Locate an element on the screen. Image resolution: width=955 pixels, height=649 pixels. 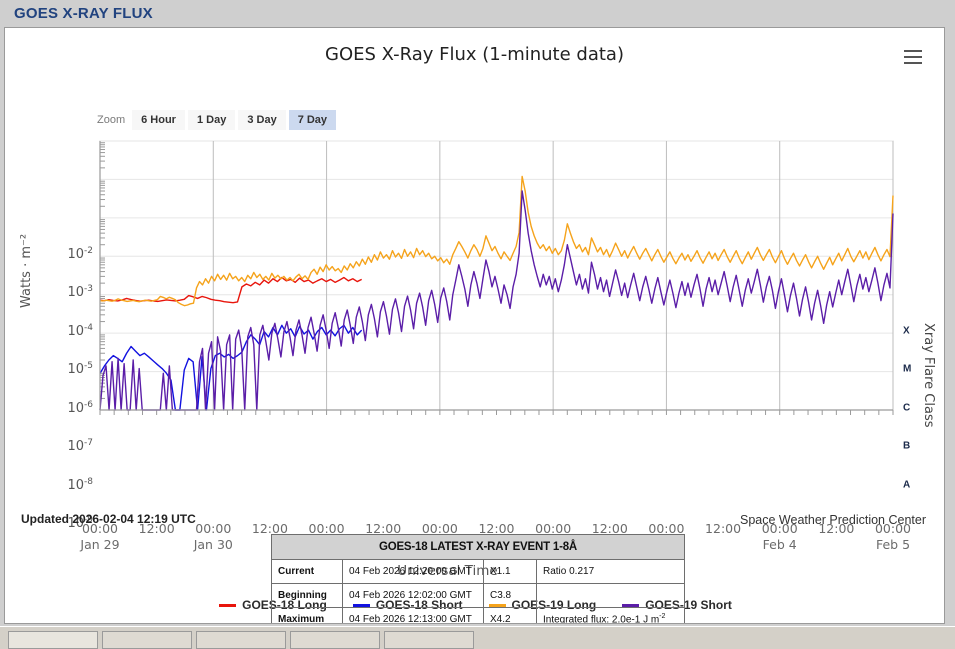
flare-class-tick: B is located at coordinates (907, 446).